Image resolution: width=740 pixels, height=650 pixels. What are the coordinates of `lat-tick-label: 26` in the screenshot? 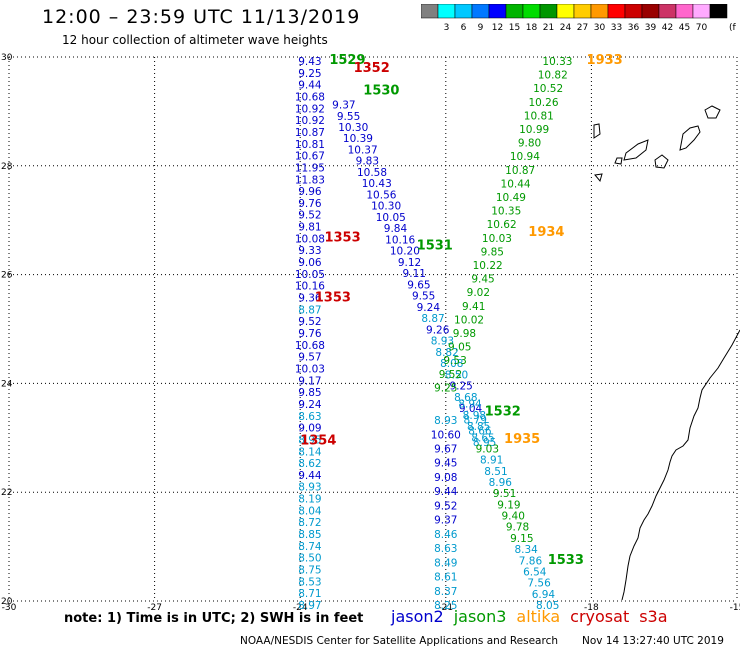 It's located at (7, 276).